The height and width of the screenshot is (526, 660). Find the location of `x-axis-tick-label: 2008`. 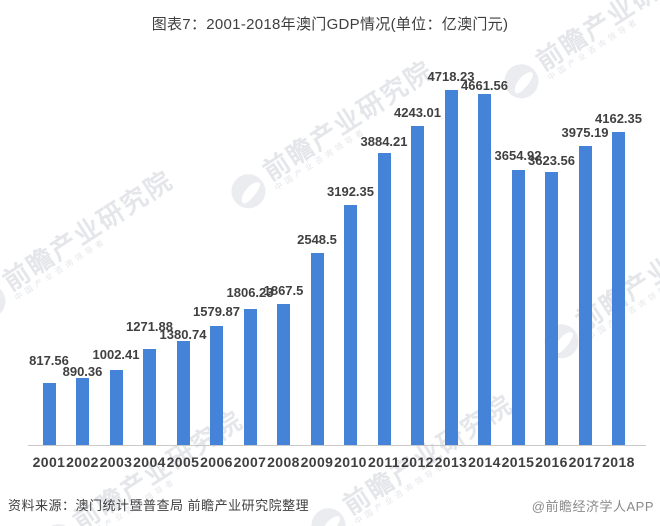

x-axis-tick-label: 2008 is located at coordinates (283, 462).